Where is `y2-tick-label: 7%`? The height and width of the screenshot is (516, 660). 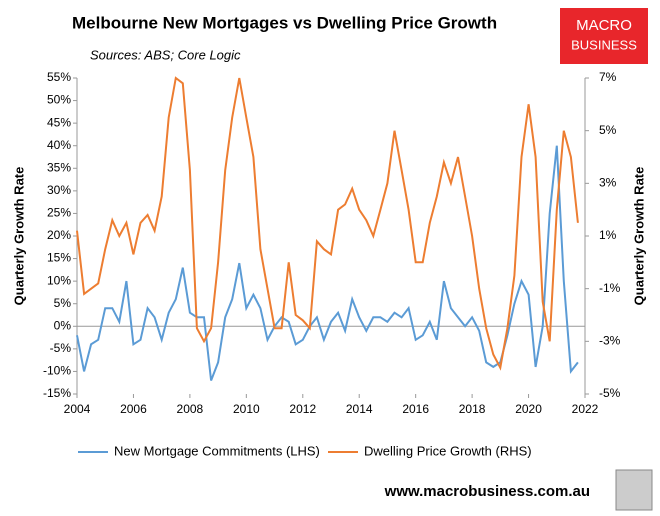 y2-tick-label: 7% is located at coordinates (608, 77).